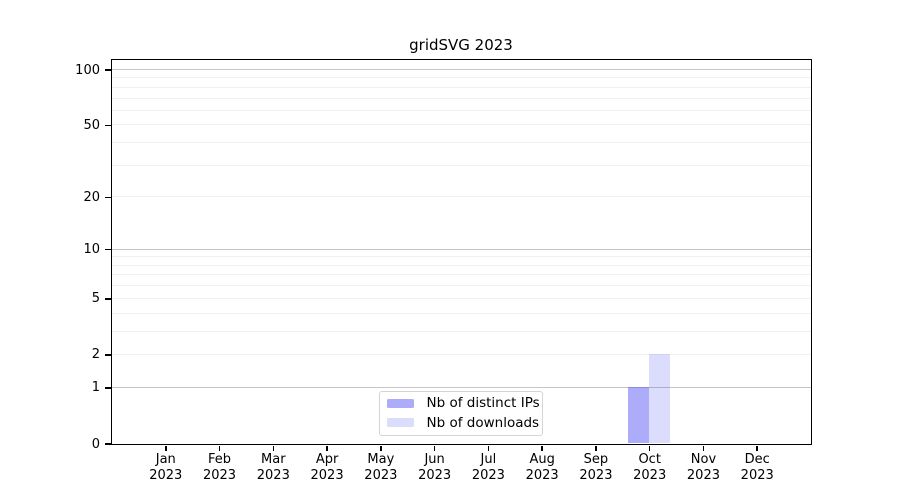 Image resolution: width=900 pixels, height=500 pixels. Describe the element at coordinates (91, 197) in the screenshot. I see `y-tick-label-20: 20` at that location.